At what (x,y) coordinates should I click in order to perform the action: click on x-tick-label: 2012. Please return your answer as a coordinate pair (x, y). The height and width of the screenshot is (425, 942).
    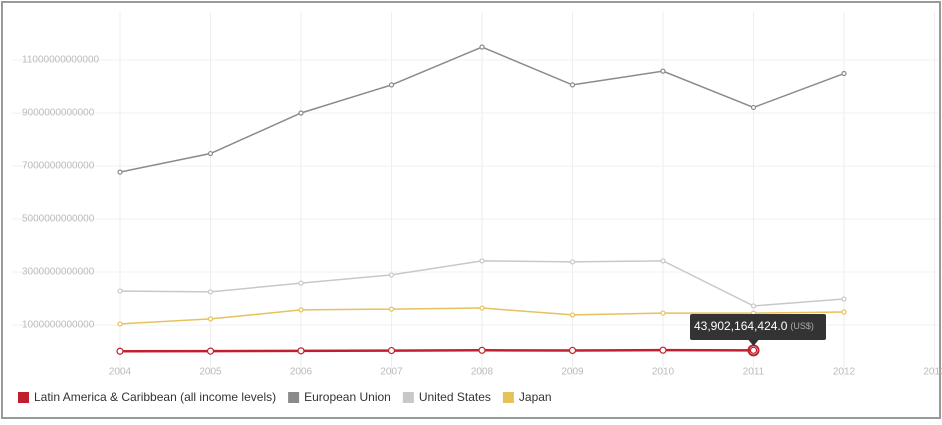
    Looking at the image, I should click on (844, 372).